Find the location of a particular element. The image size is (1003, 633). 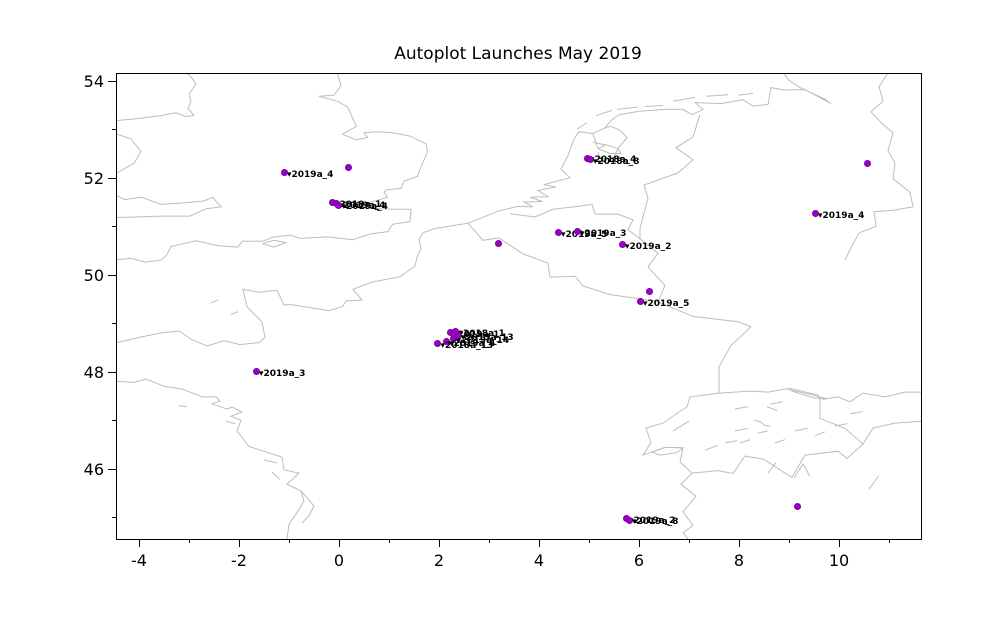

england-east-south-coast is located at coordinates (273, 168).